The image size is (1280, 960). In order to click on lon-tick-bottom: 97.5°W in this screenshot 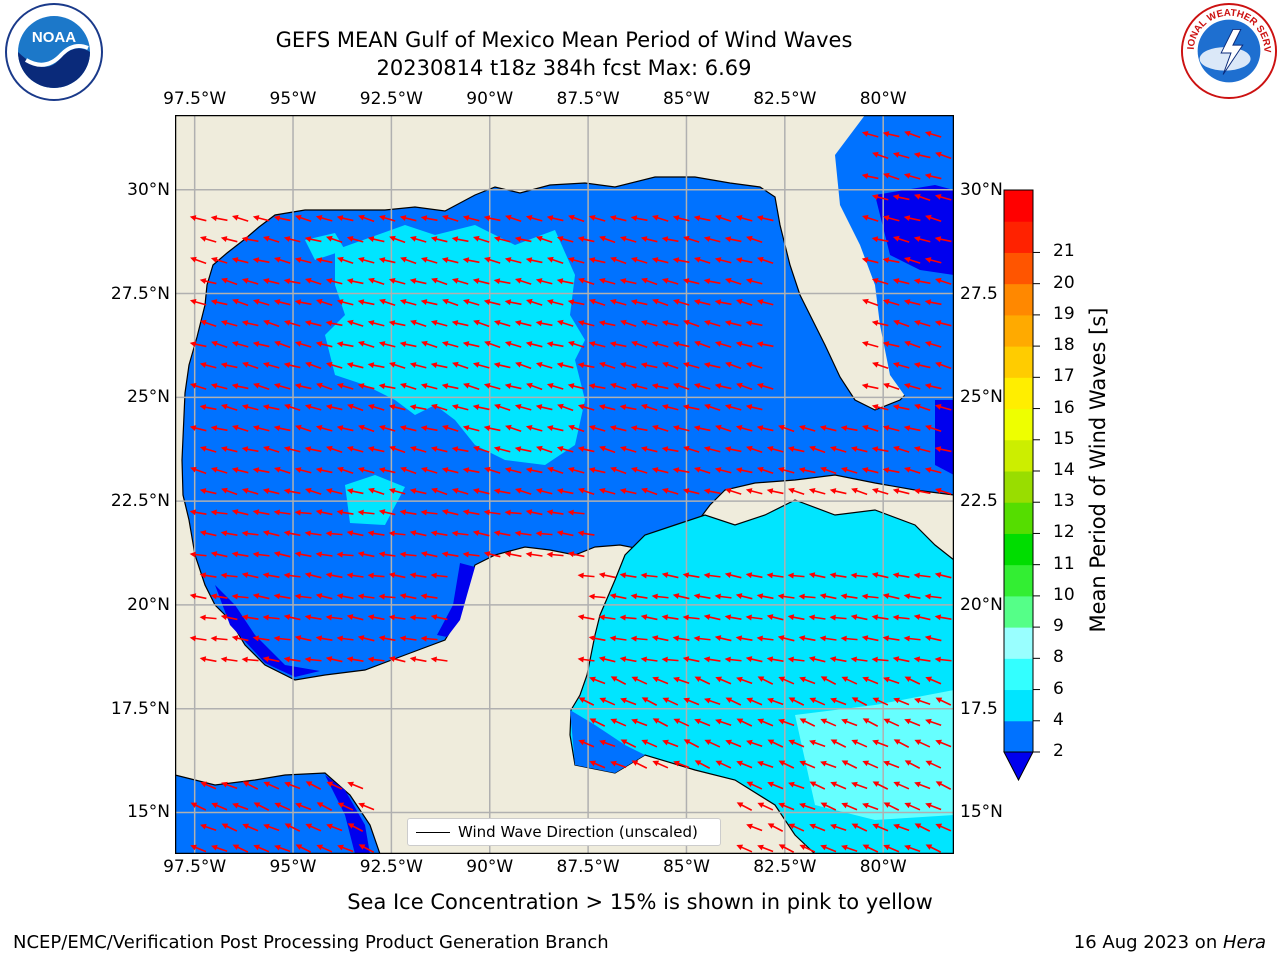, I will do `click(195, 867)`.